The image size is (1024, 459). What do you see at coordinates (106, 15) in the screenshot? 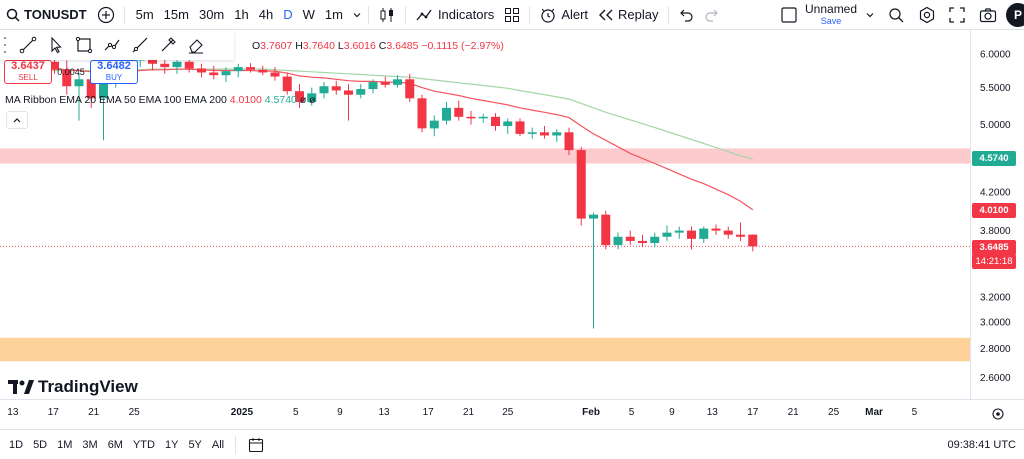
I see `compare-button` at bounding box center [106, 15].